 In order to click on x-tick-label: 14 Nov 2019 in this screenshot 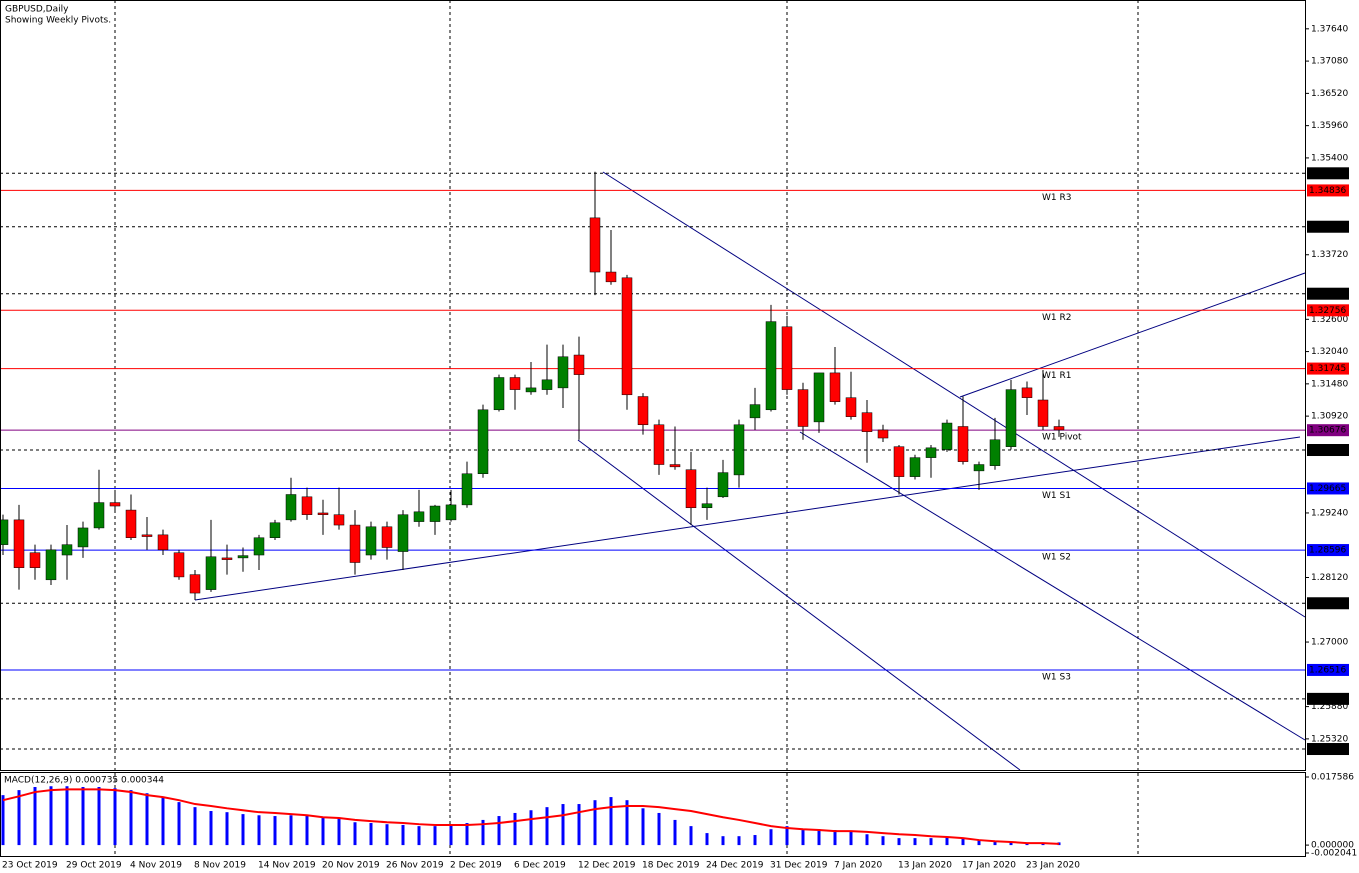, I will do `click(287, 866)`.